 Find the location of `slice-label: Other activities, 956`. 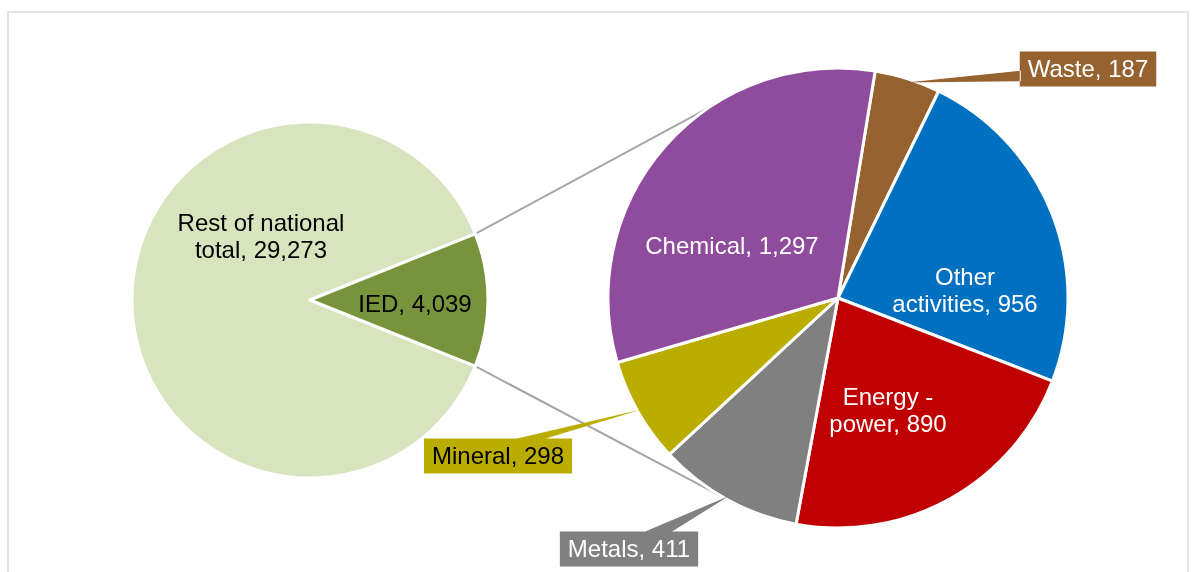

slice-label: Other activities, 956 is located at coordinates (965, 289).